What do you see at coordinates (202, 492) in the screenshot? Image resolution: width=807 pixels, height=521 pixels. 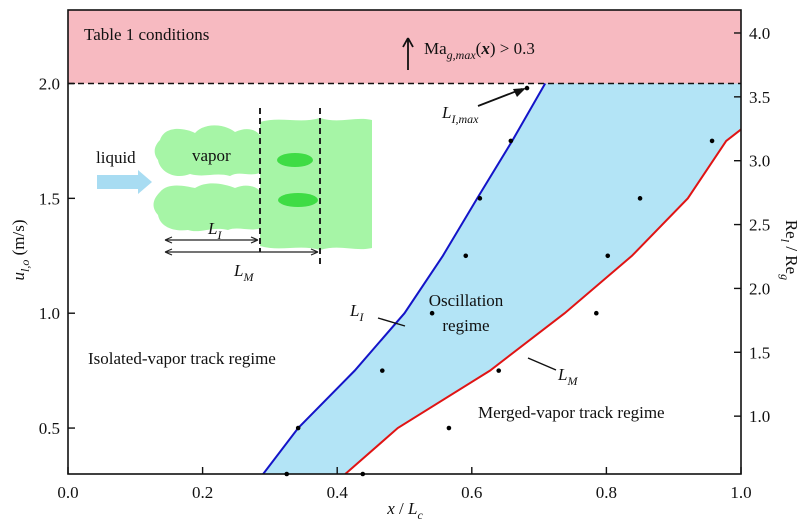 I see `x-tick-label: 0.2` at bounding box center [202, 492].